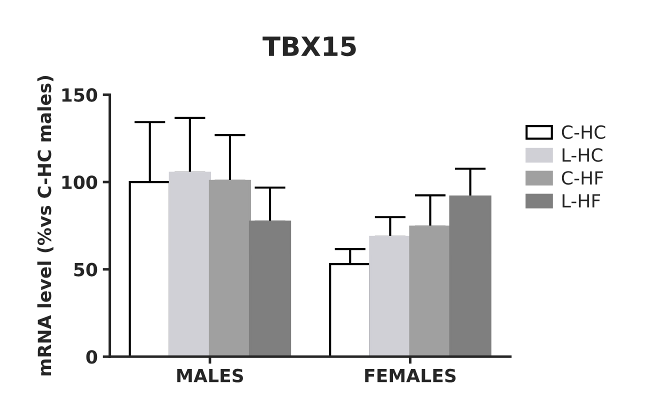 This screenshot has width=646, height=403. I want to click on x-tick-label: FEMALES, so click(410, 375).